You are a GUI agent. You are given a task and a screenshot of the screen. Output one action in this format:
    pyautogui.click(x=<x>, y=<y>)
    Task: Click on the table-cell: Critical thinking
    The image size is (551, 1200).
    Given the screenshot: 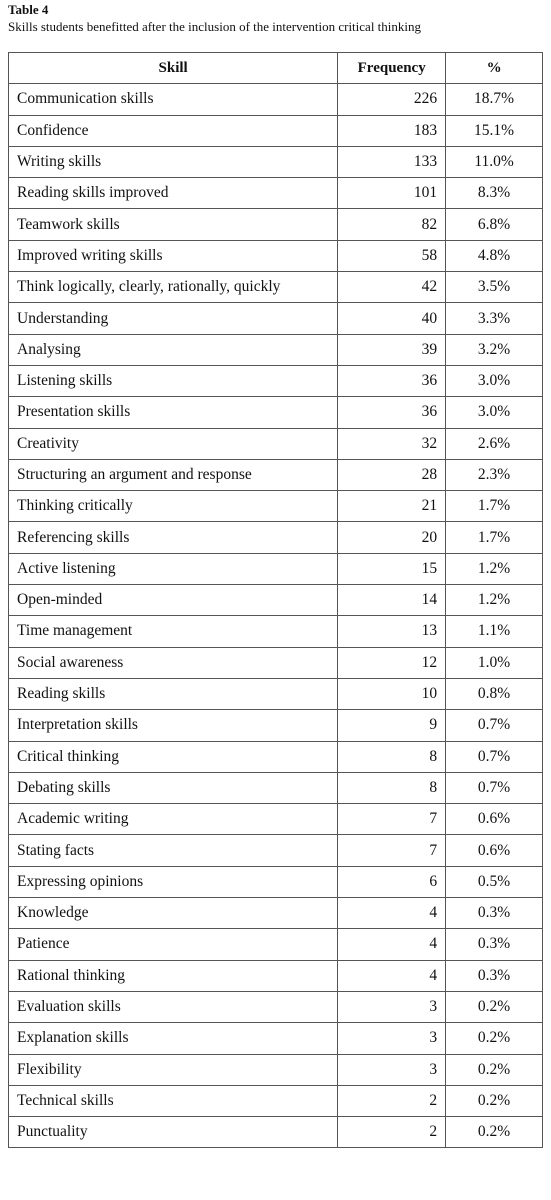 What is the action you would take?
    pyautogui.click(x=173, y=756)
    